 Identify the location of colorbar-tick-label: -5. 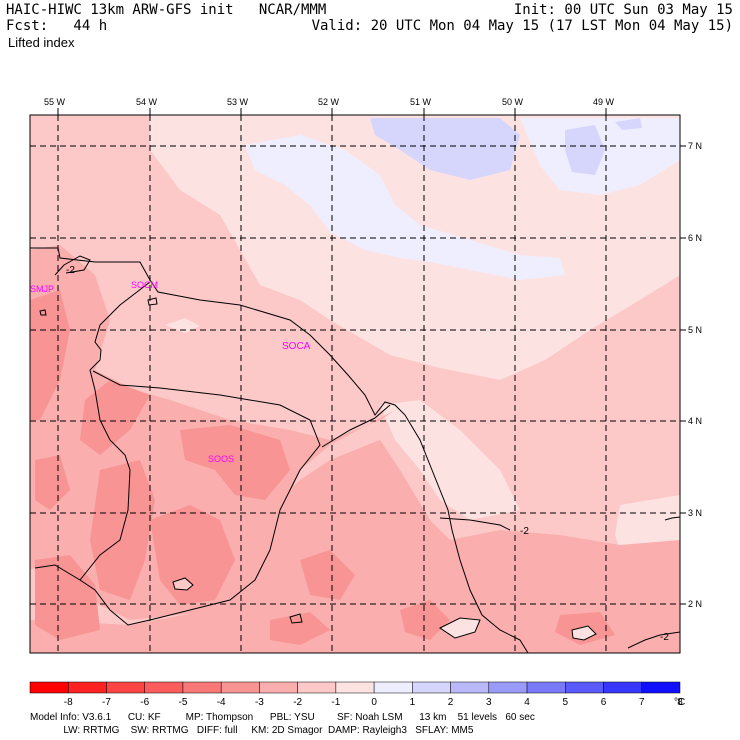
(182, 702).